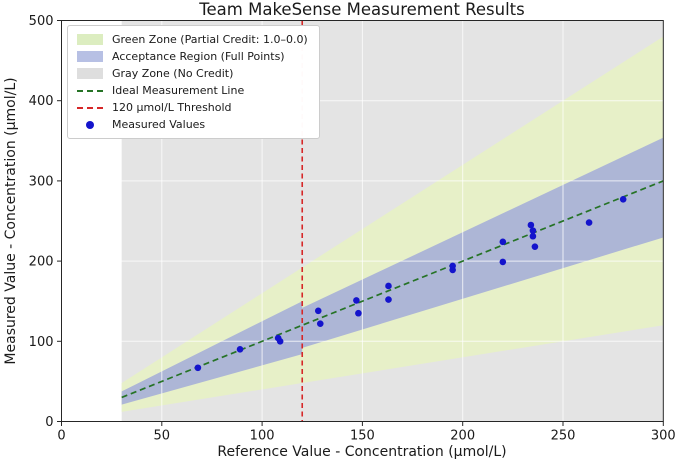 This screenshot has width=699, height=470. Describe the element at coordinates (198, 56) in the screenshot. I see `legend-label: Acceptance Region (Full Points)` at that location.